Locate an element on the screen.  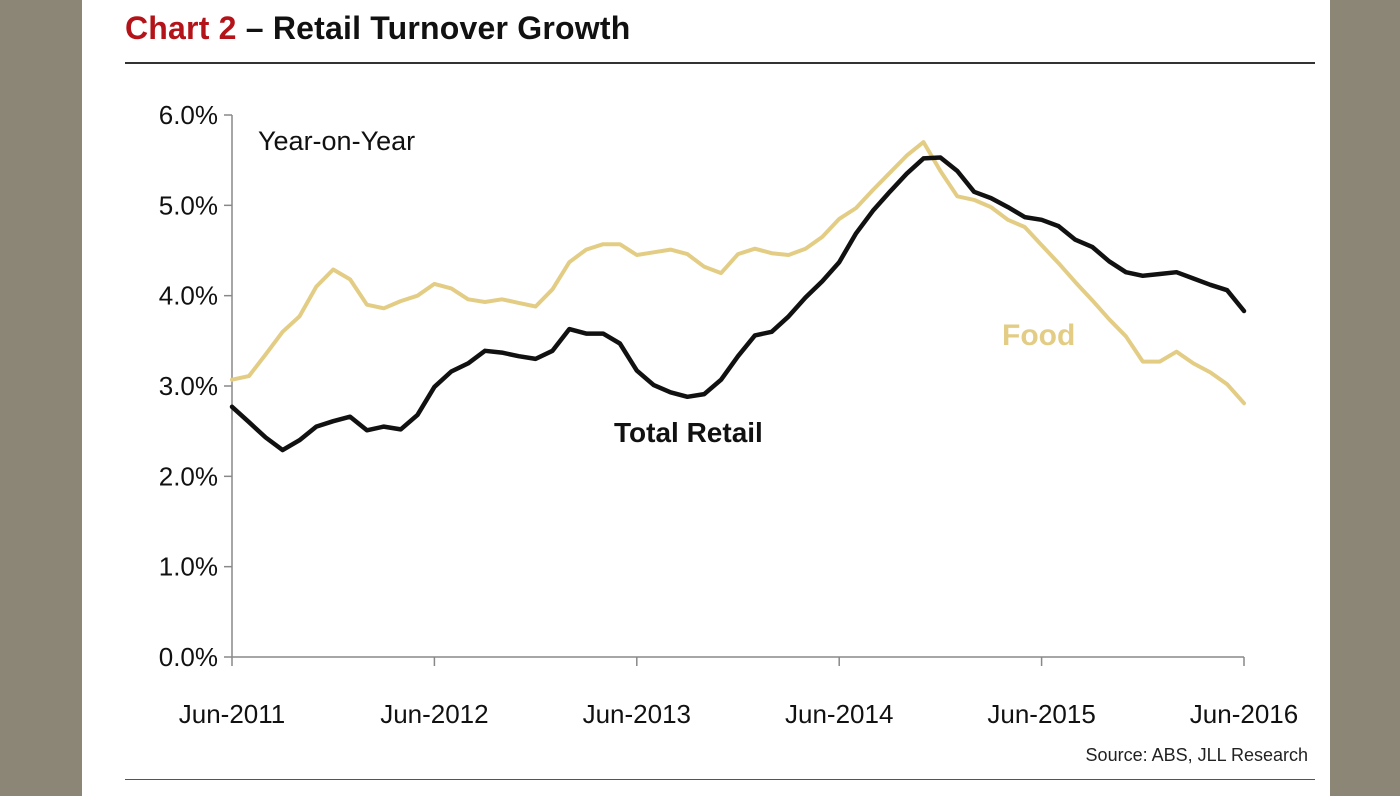
title-rule is located at coordinates (720, 63).